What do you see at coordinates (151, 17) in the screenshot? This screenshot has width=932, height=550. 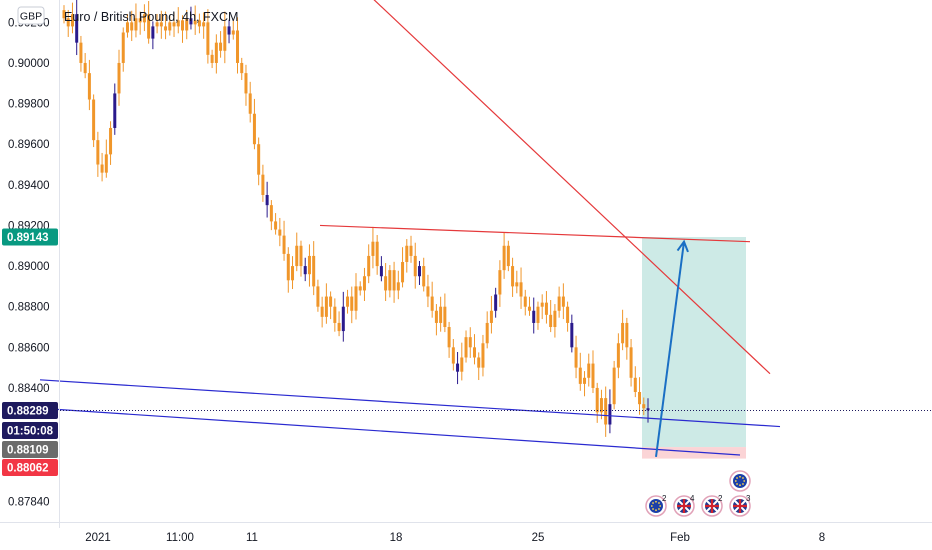 I see `symbol-title: Euro / British Pound, 4h, FXCM` at bounding box center [151, 17].